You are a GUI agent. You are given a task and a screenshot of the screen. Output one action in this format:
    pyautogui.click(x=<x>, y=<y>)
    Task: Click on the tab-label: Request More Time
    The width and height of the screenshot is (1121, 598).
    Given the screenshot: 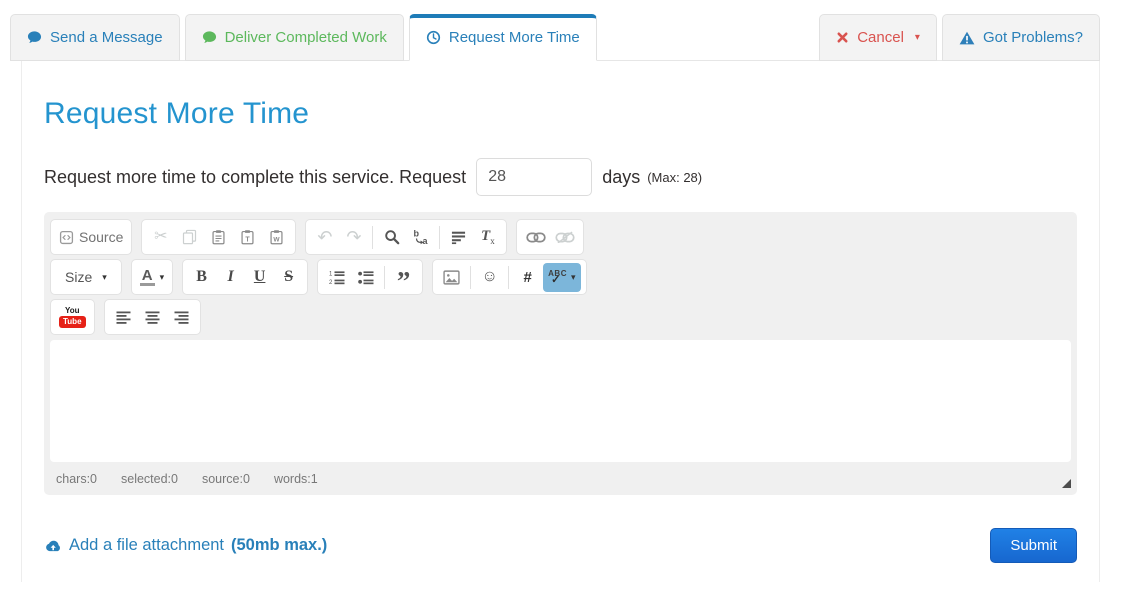 What is the action you would take?
    pyautogui.click(x=514, y=37)
    